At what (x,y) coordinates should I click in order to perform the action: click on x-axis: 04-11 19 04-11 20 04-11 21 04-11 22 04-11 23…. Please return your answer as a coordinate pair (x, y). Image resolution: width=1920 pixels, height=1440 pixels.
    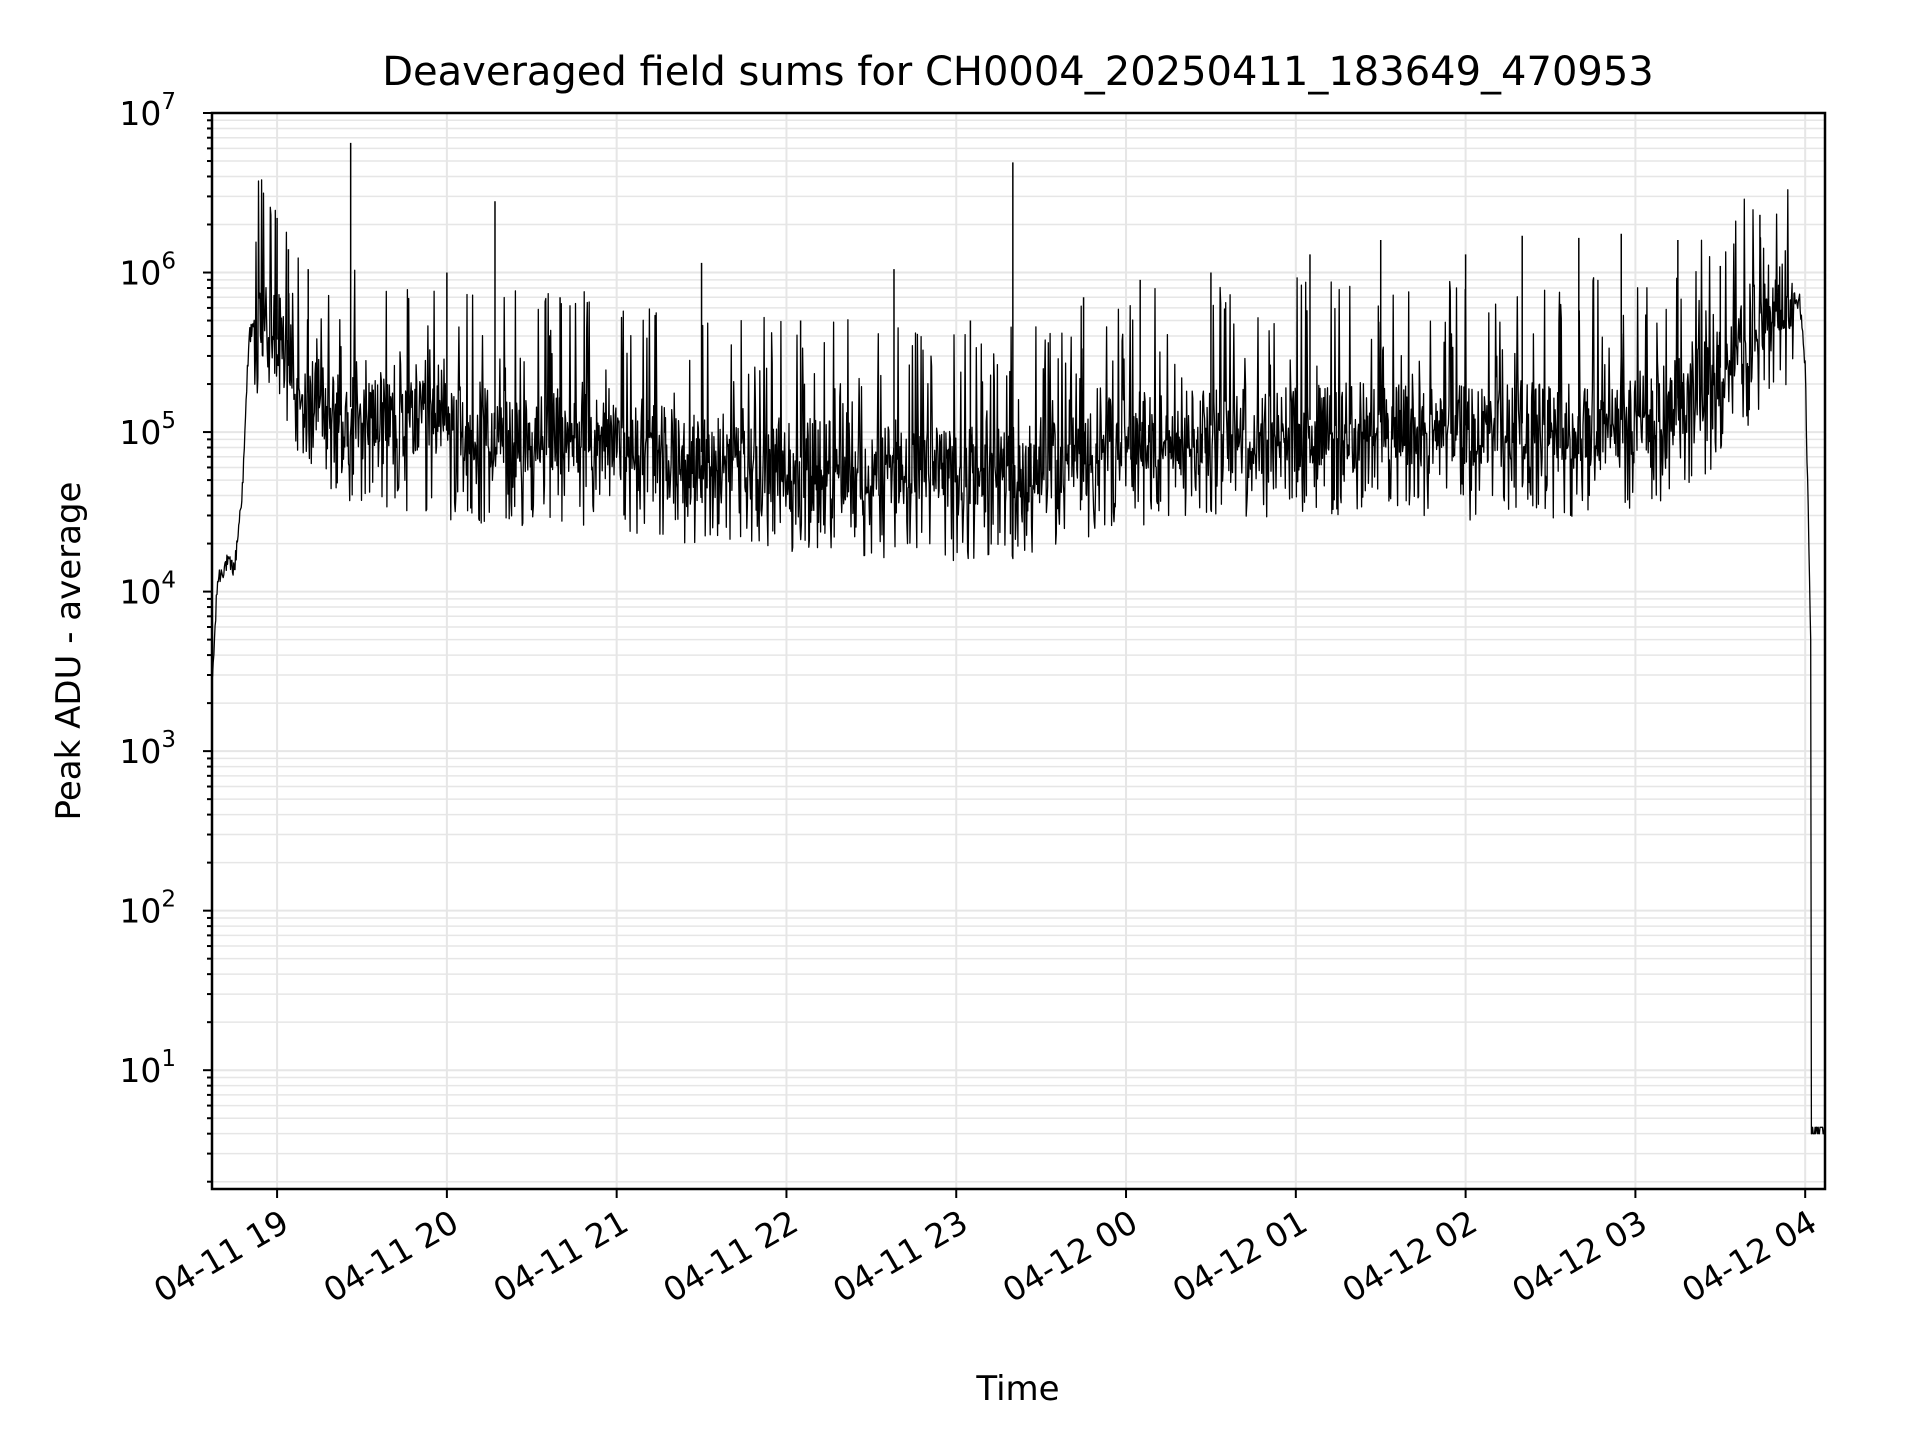
    Looking at the image, I should click on (985, 1249).